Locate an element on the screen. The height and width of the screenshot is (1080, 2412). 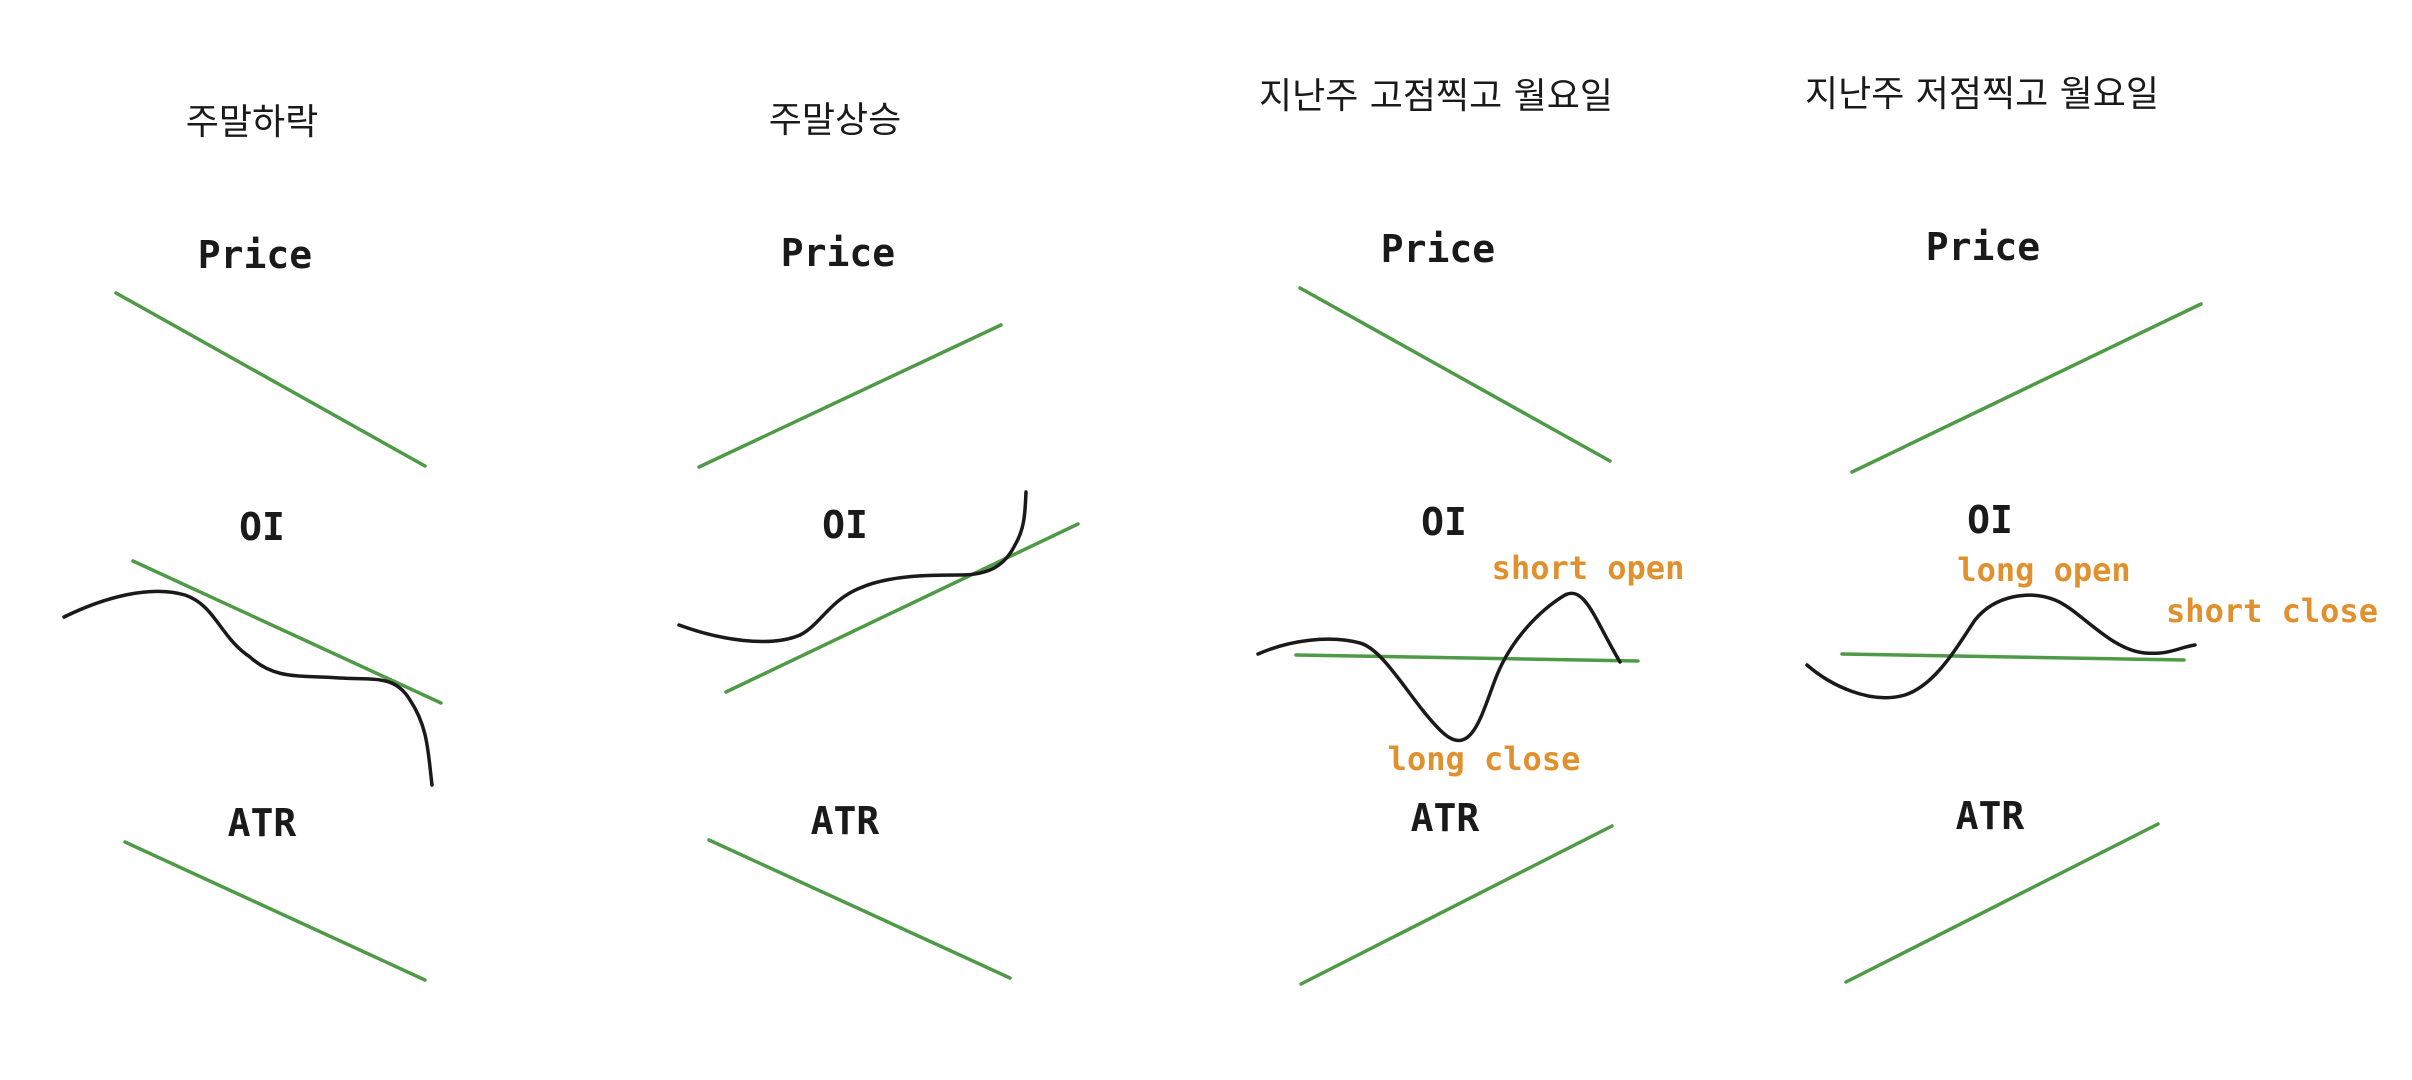
column-title: 주말하락 is located at coordinates (252, 122).